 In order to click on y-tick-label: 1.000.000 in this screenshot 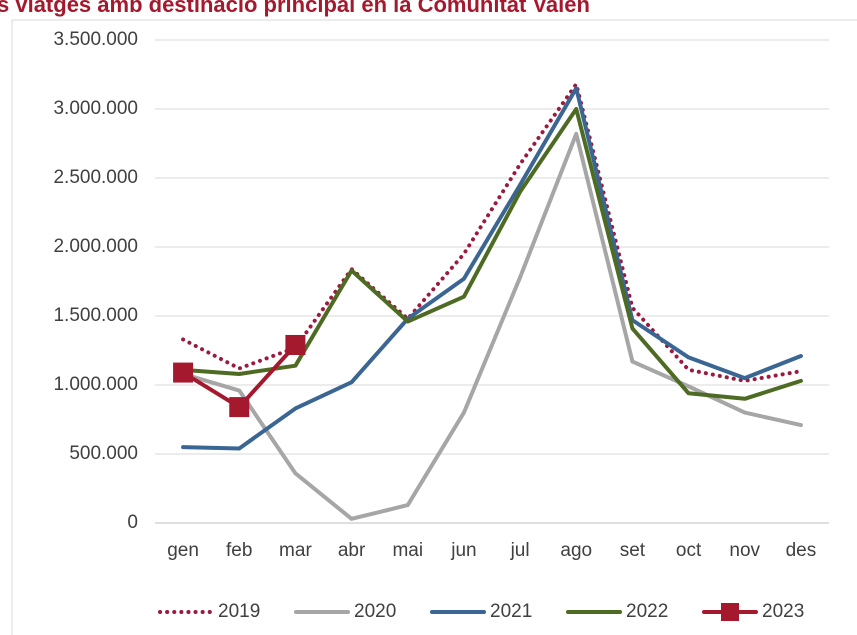, I will do `click(95, 384)`.